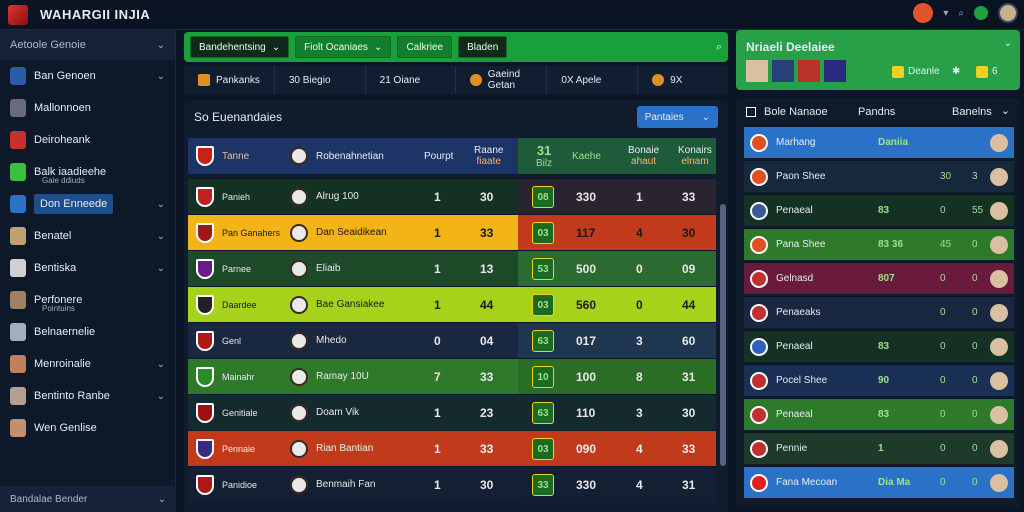 This screenshot has height=512, width=1024. What do you see at coordinates (593, 80) in the screenshot?
I see `stat-item: 0X Apele` at bounding box center [593, 80].